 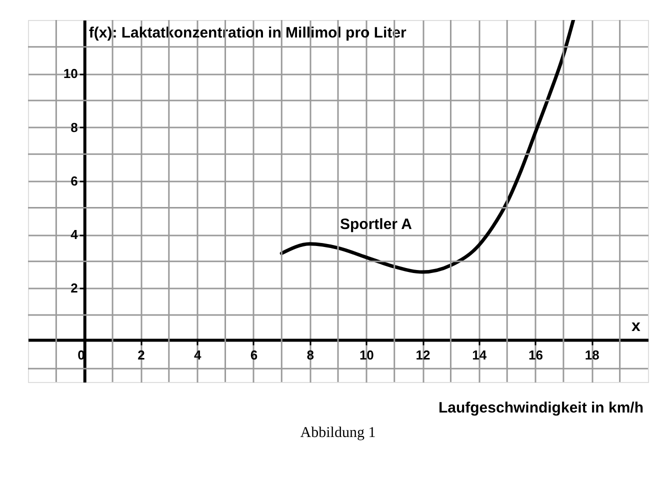 What do you see at coordinates (541, 408) in the screenshot?
I see `x-axis-title: Laufgeschwindigkeit in km/h` at bounding box center [541, 408].